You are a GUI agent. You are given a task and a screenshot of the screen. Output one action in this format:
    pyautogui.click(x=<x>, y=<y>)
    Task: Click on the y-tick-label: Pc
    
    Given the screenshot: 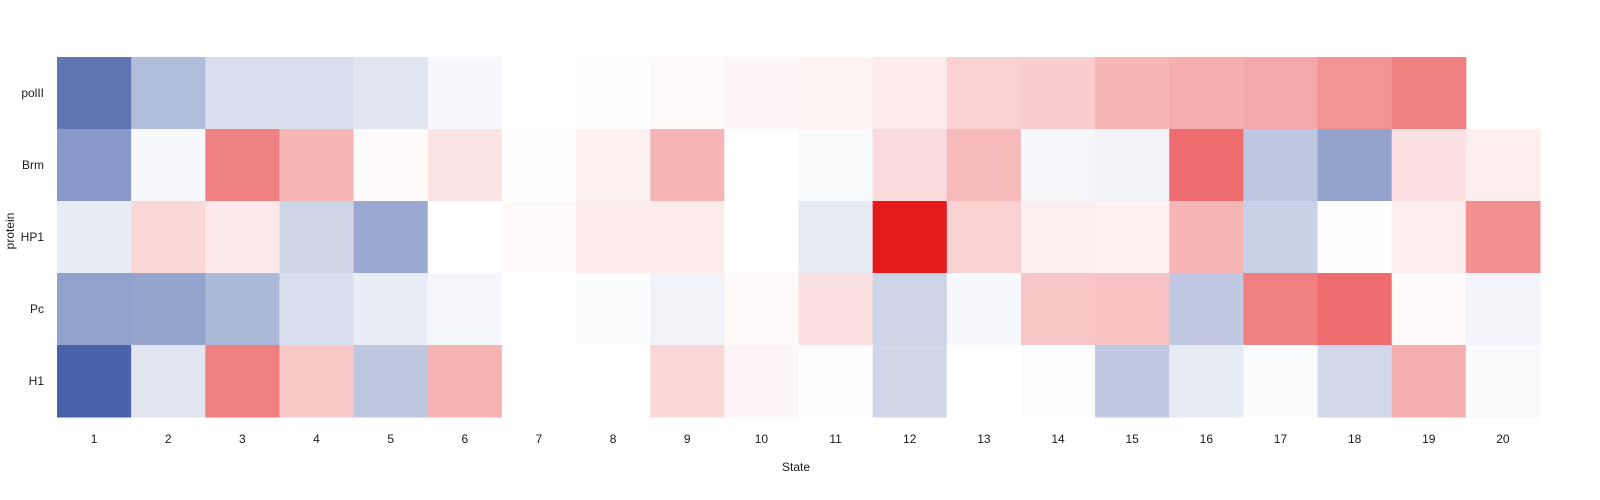 What is the action you would take?
    pyautogui.click(x=37, y=309)
    